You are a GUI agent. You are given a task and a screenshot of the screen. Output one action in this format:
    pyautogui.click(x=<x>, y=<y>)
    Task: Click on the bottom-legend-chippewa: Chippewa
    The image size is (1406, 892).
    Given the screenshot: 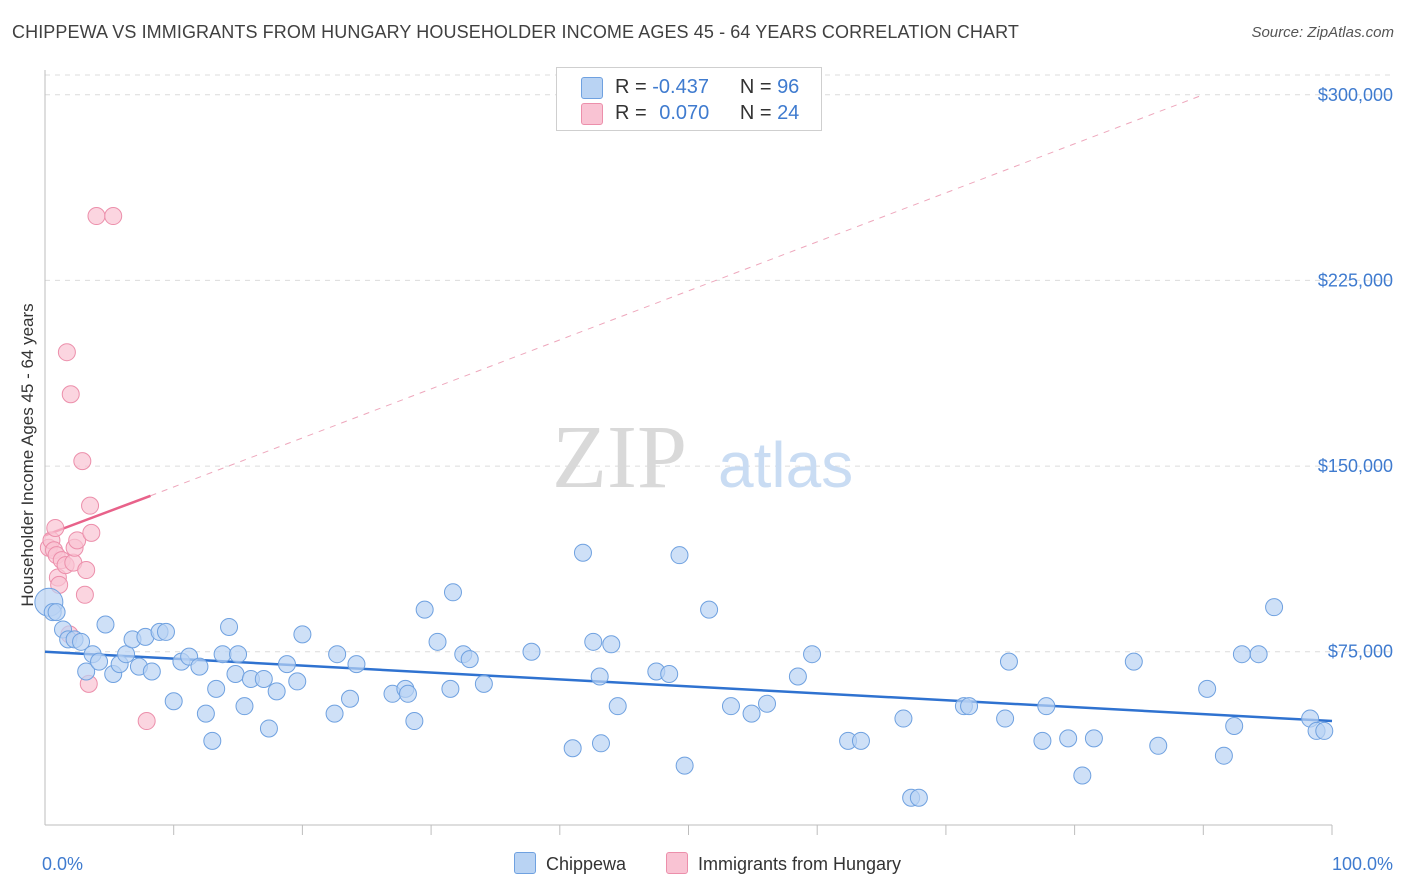 What is the action you would take?
    pyautogui.click(x=570, y=863)
    